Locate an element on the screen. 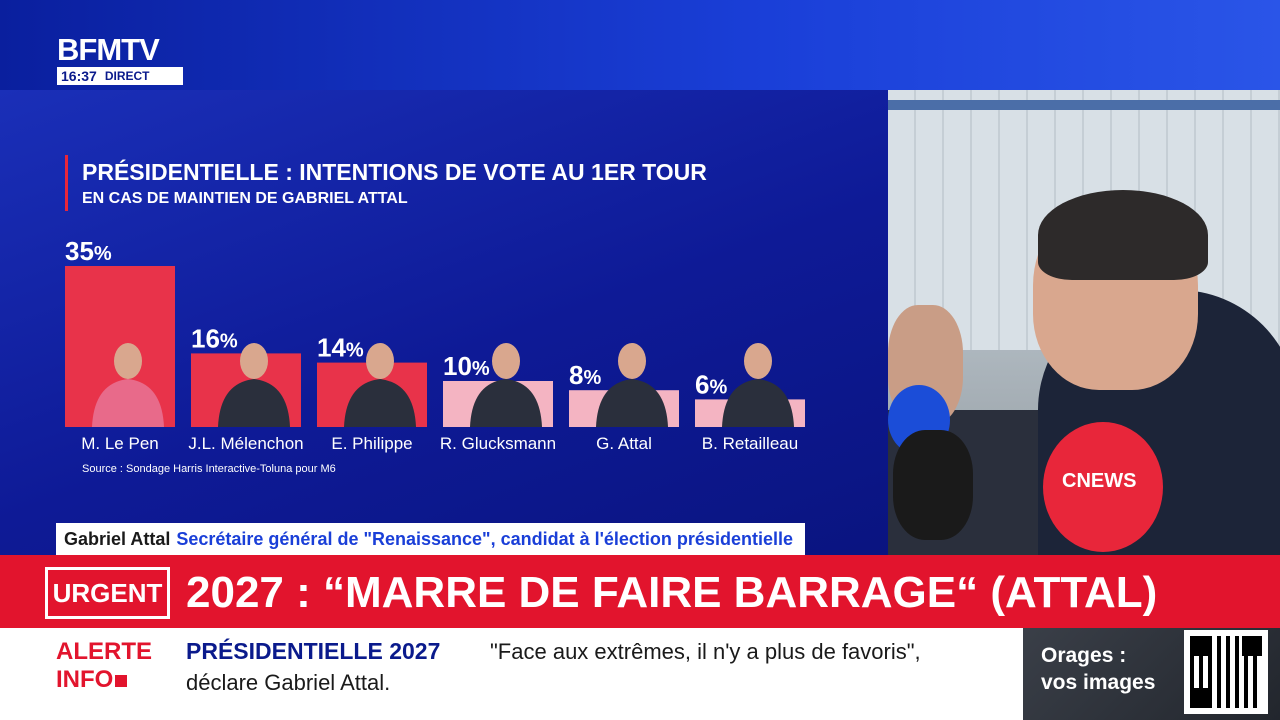 Image resolution: width=1280 pixels, height=720 pixels. video-person-speaker-hair is located at coordinates (1123, 235).